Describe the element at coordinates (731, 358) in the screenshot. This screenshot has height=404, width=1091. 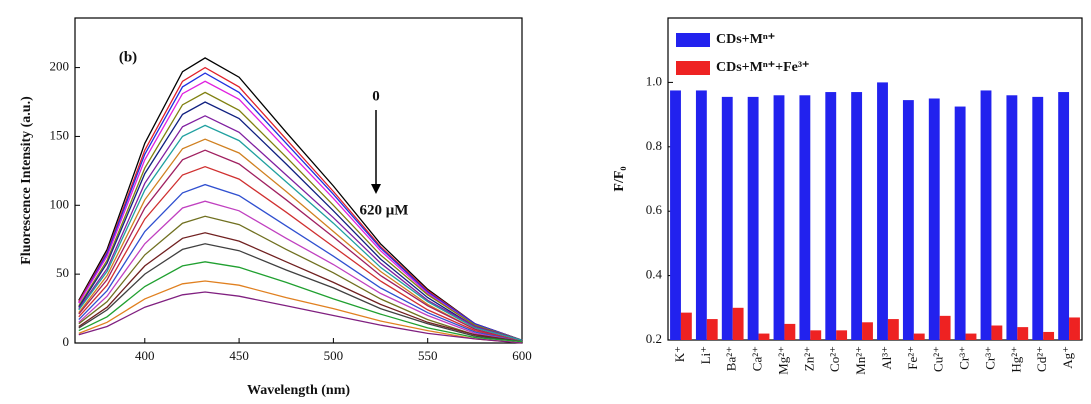
I see `x-tick-label: Ba²⁺` at that location.